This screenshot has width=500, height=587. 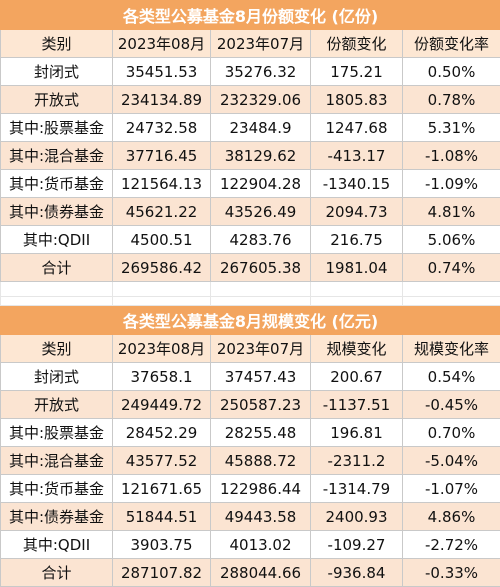 I want to click on table-cell: 0.50%, so click(x=451, y=72).